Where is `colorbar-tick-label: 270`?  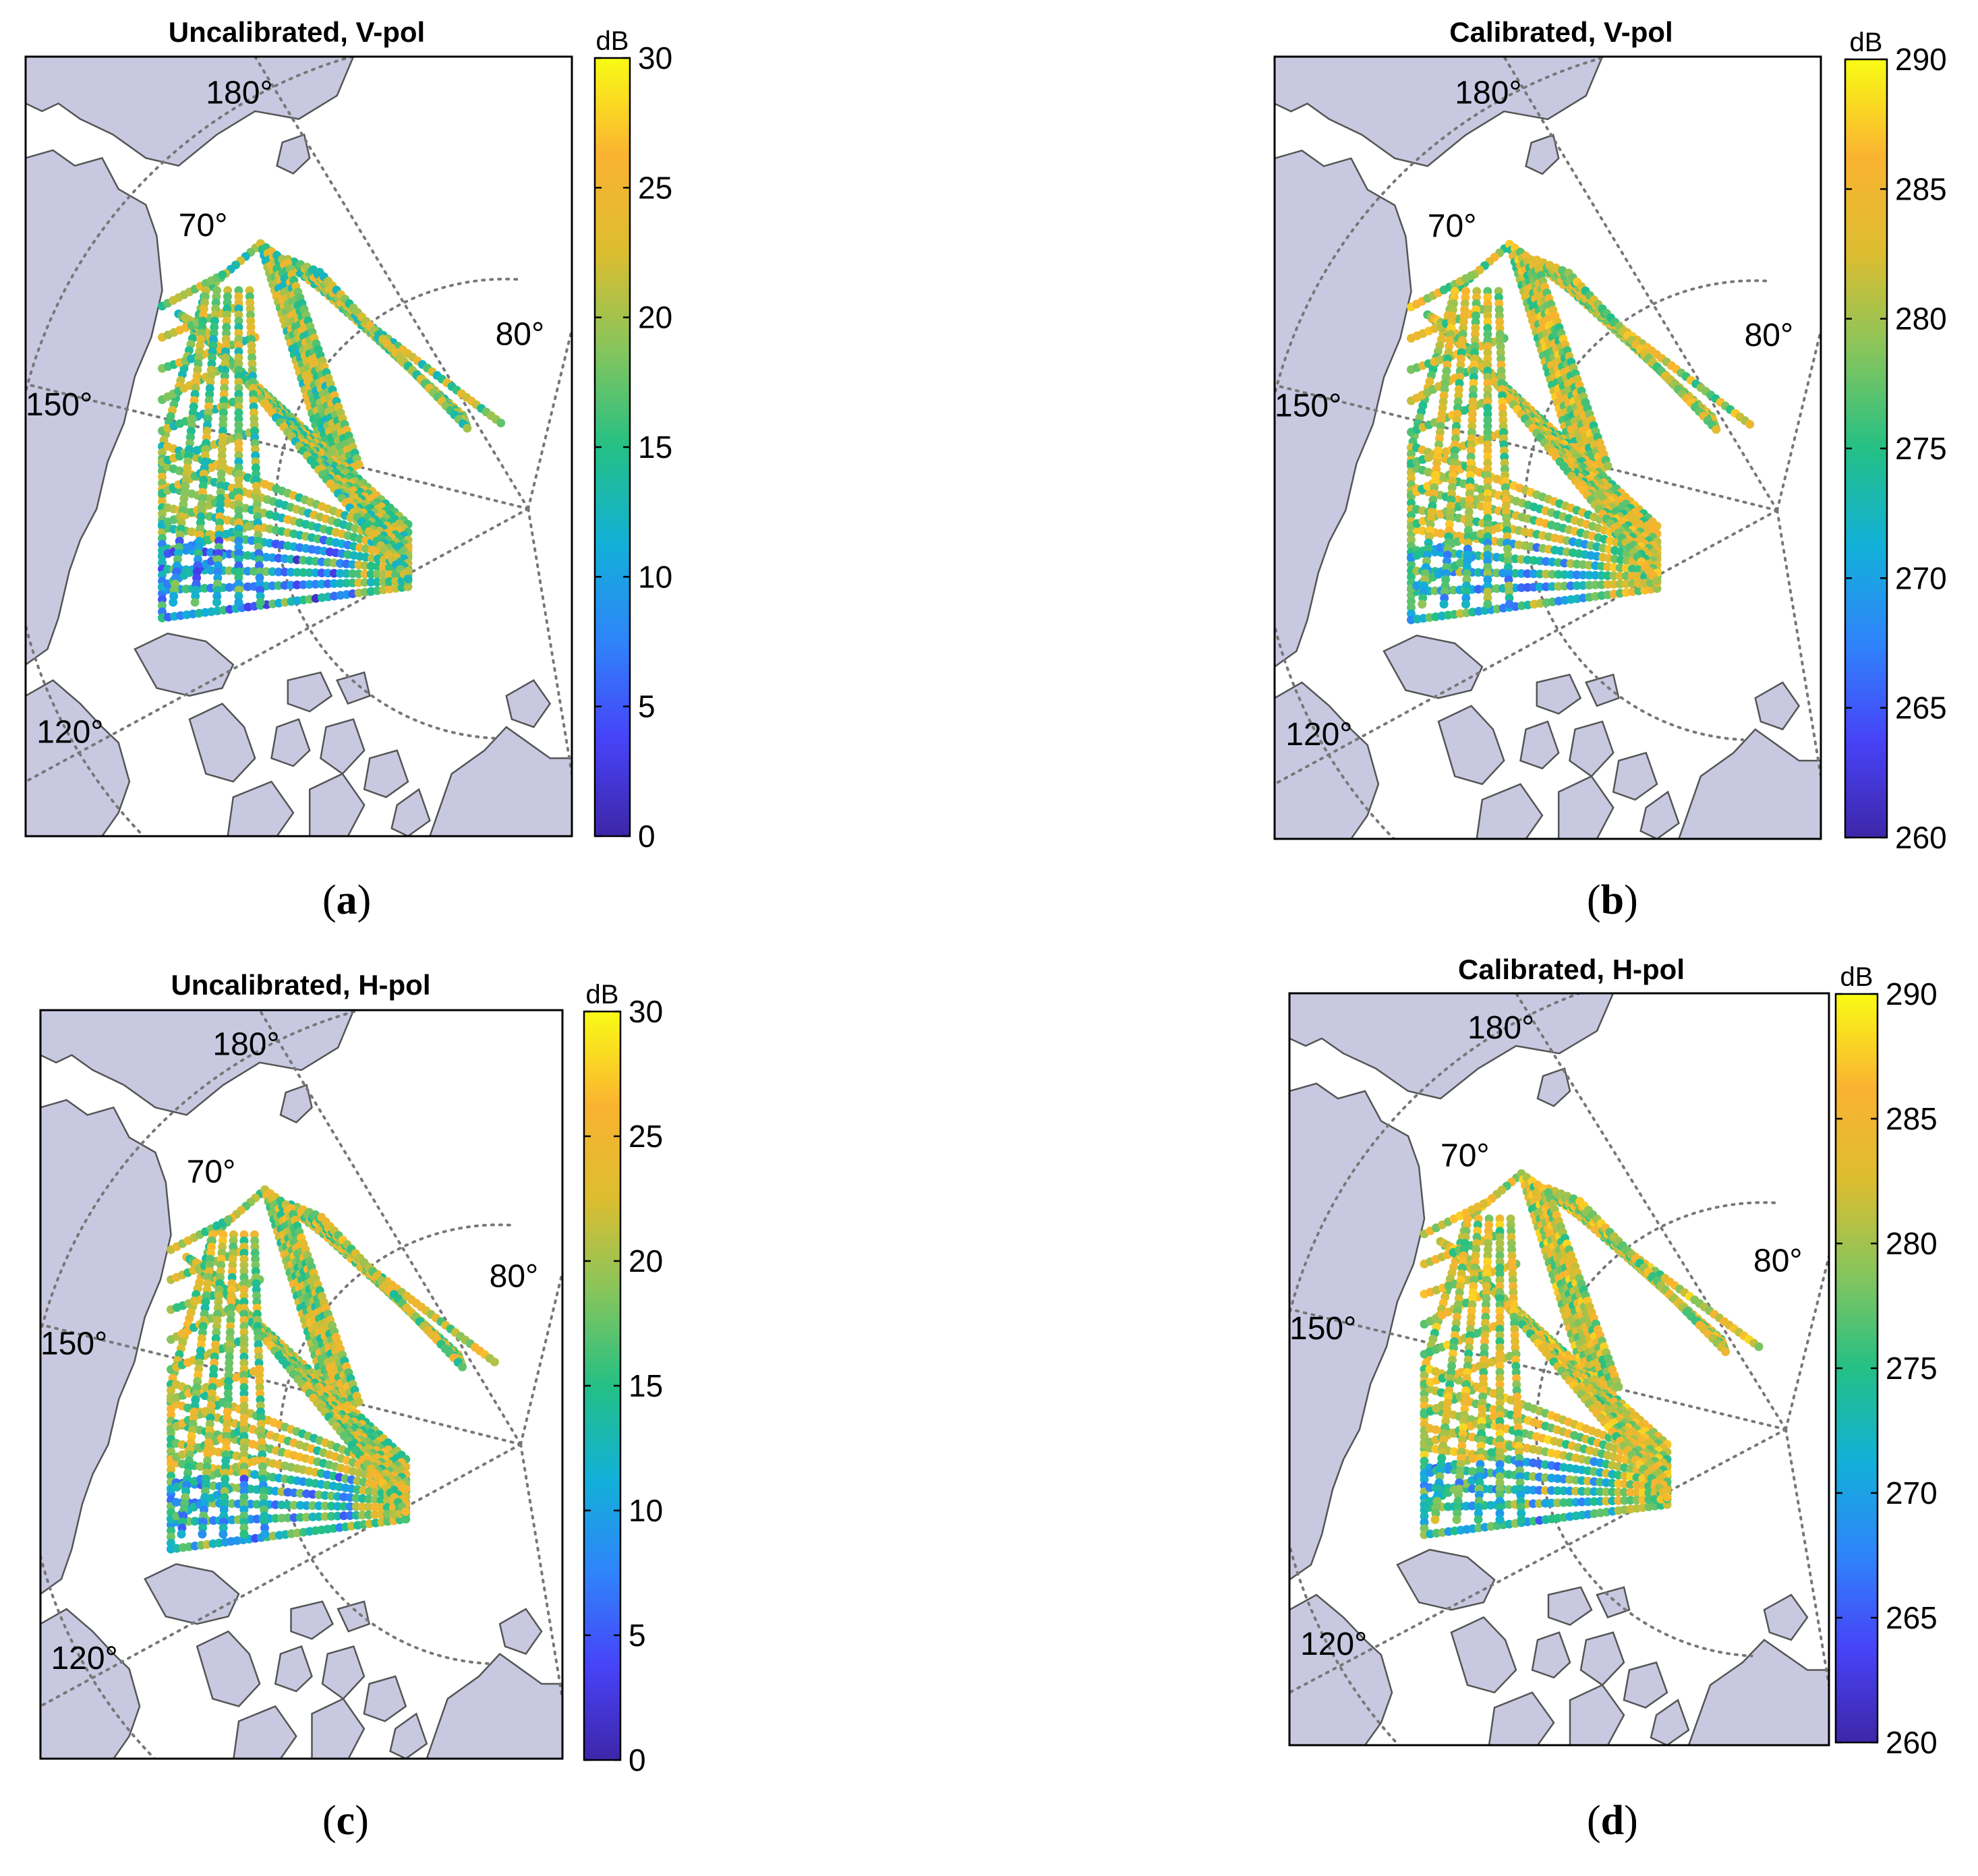 colorbar-tick-label: 270 is located at coordinates (1921, 577).